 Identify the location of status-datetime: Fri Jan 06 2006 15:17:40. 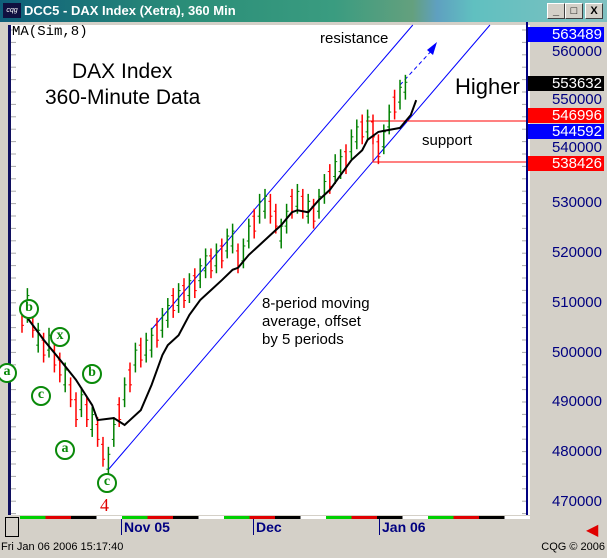
(62, 547).